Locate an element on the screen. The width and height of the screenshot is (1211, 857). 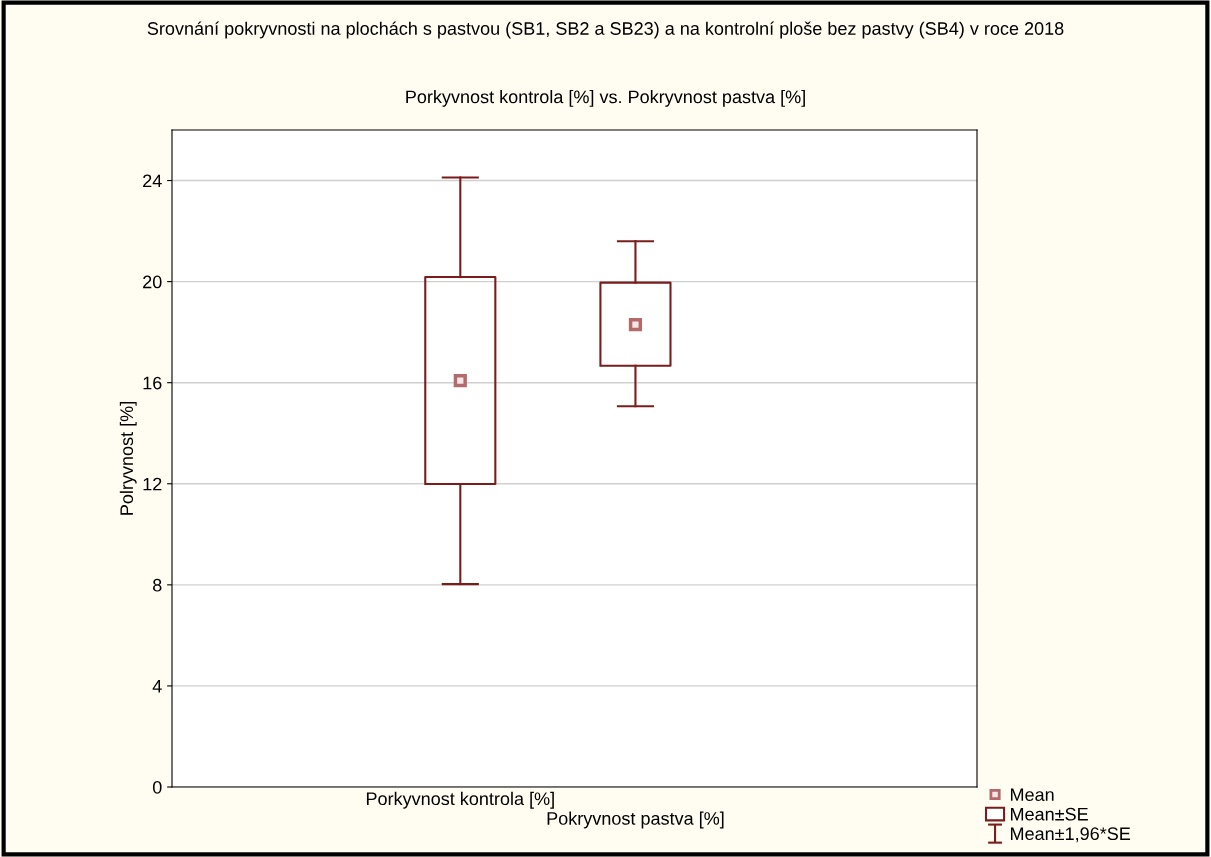
text: Mean±1,96*SE is located at coordinates (1070, 835).